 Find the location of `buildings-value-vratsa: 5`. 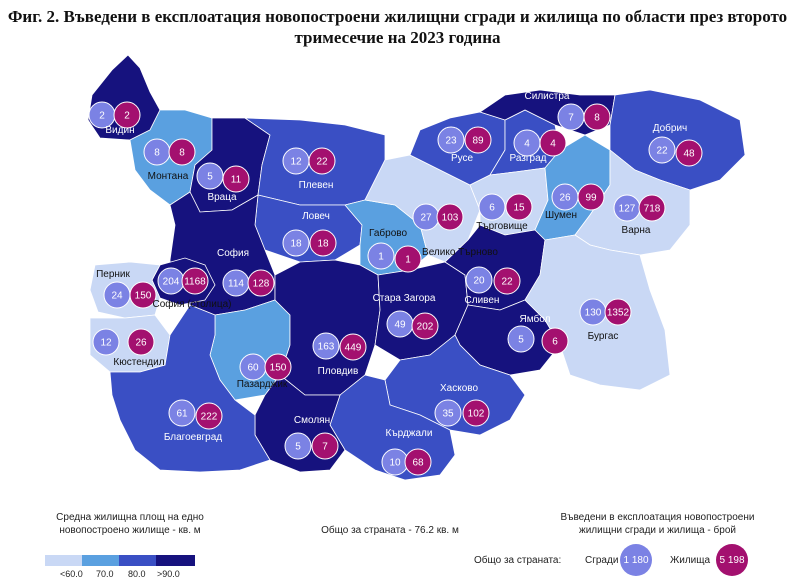

buildings-value-vratsa: 5 is located at coordinates (210, 177).